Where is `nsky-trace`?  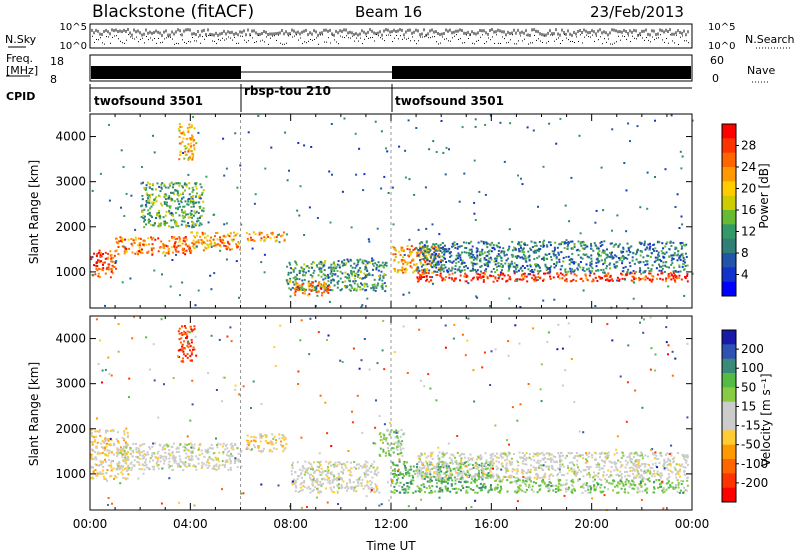 nsky-trace is located at coordinates (390, 36).